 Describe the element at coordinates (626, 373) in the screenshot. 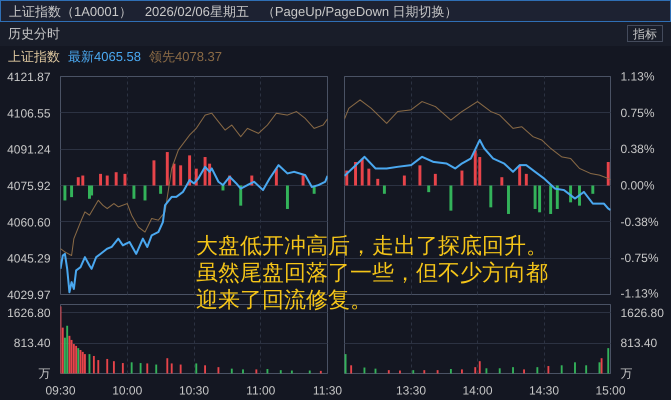

I see `y2-tick-label: 万` at that location.